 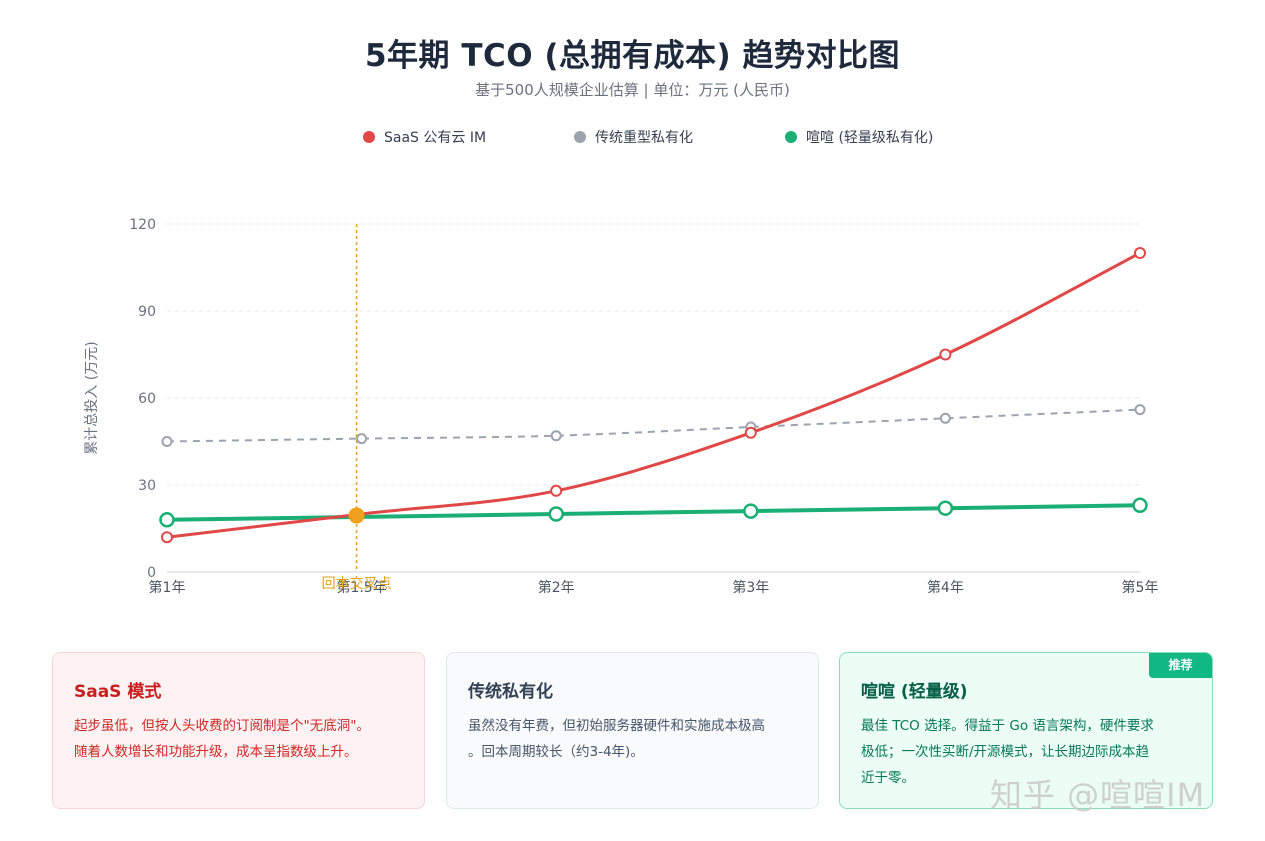 What do you see at coordinates (750, 587) in the screenshot?
I see `x-tick-label: 第3年` at bounding box center [750, 587].